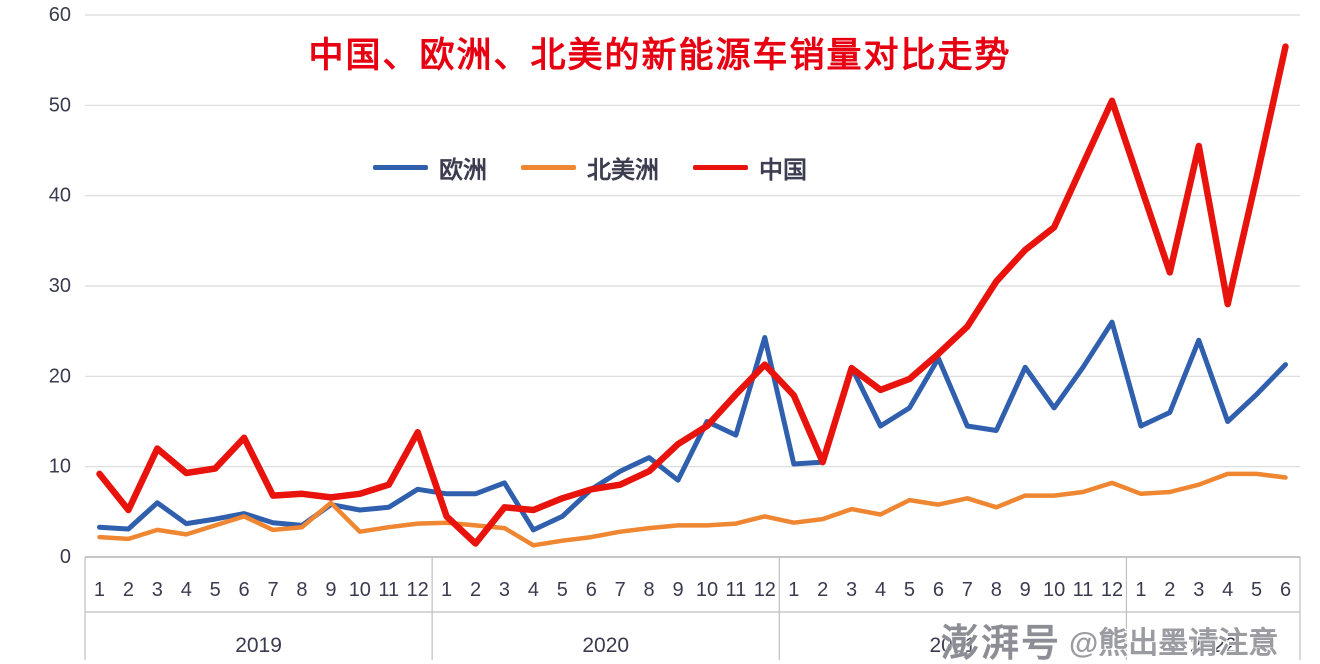 The width and height of the screenshot is (1320, 664). I want to click on y-axis-label: 60, so click(60, 15).